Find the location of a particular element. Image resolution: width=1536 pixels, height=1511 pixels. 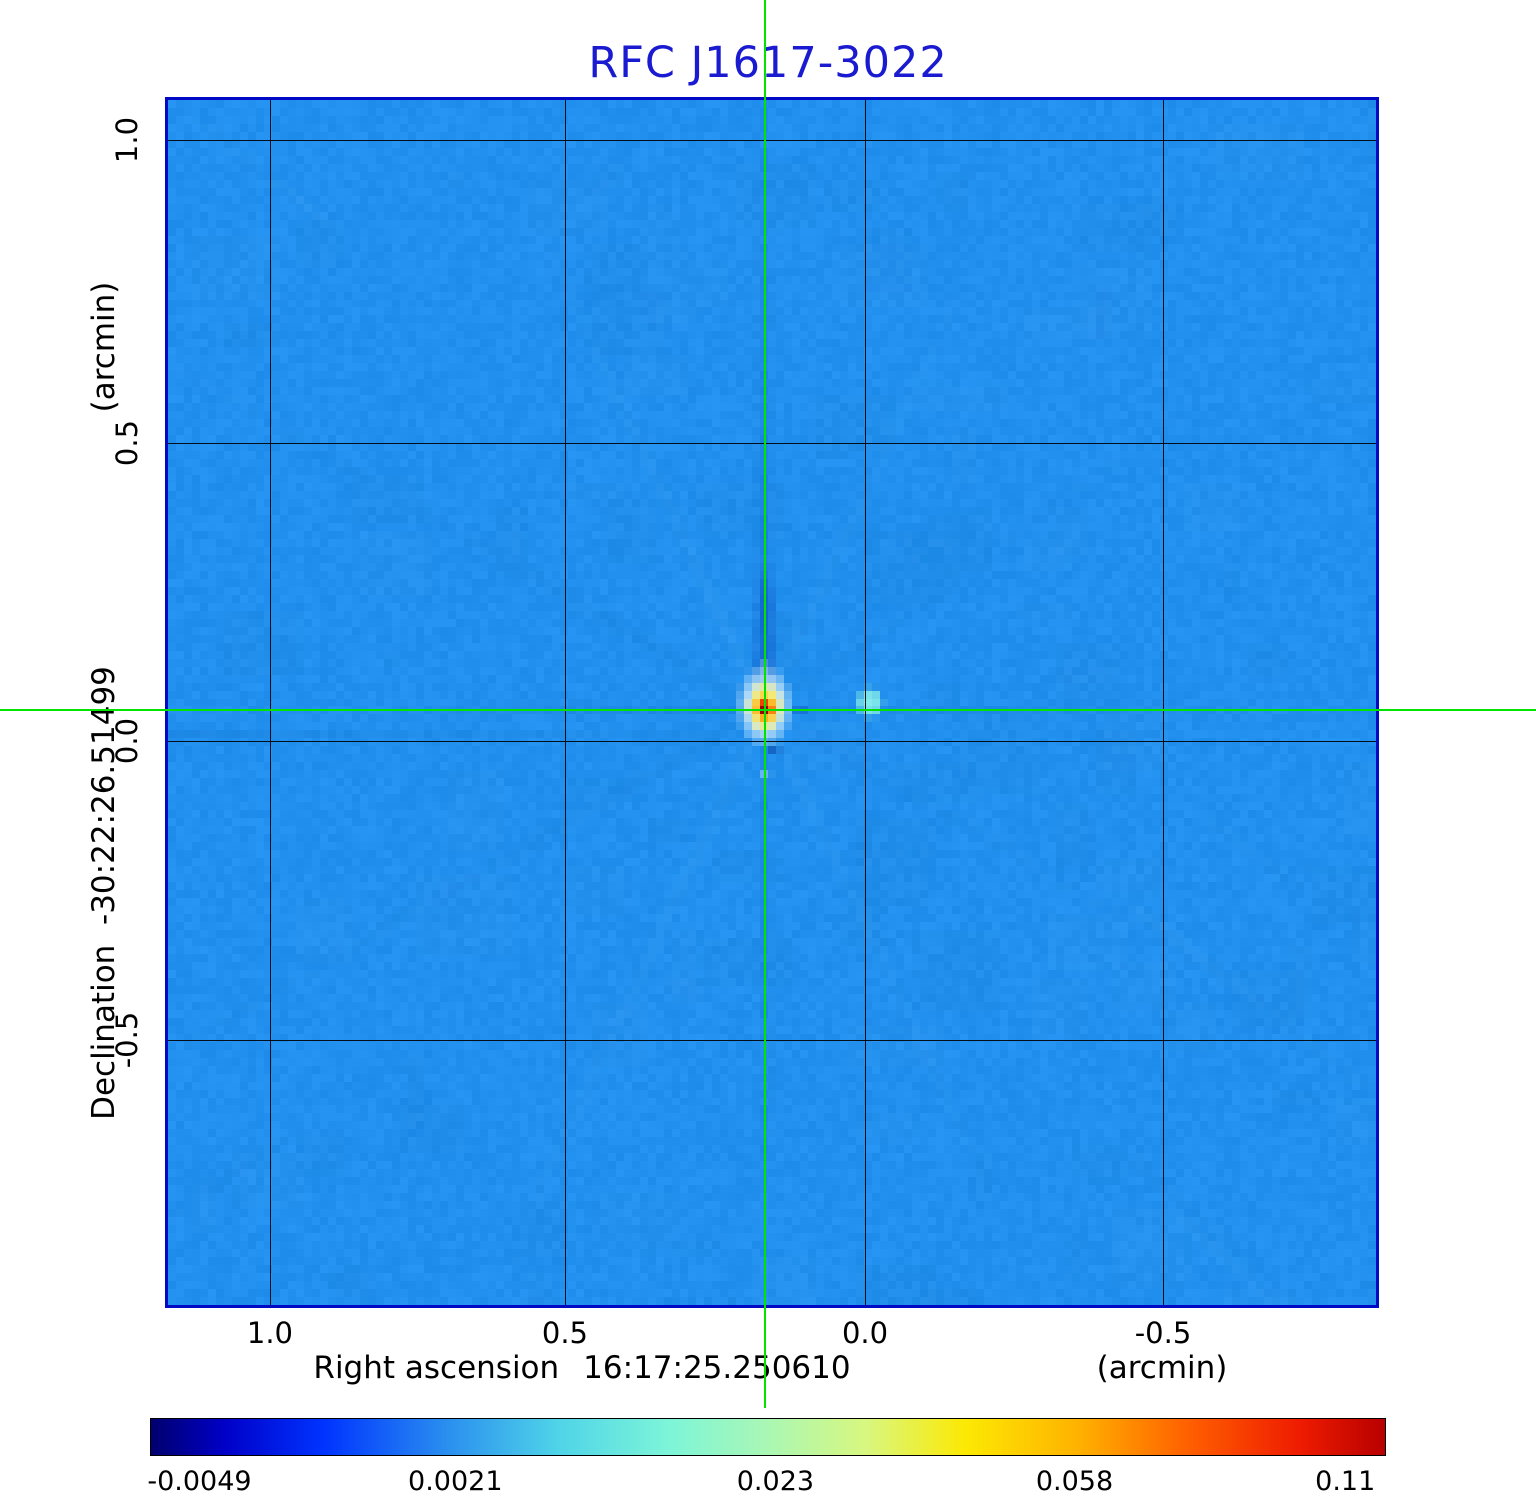

x-axis-title: Right ascension 16:17:25.250610 is located at coordinates (581, 1368).